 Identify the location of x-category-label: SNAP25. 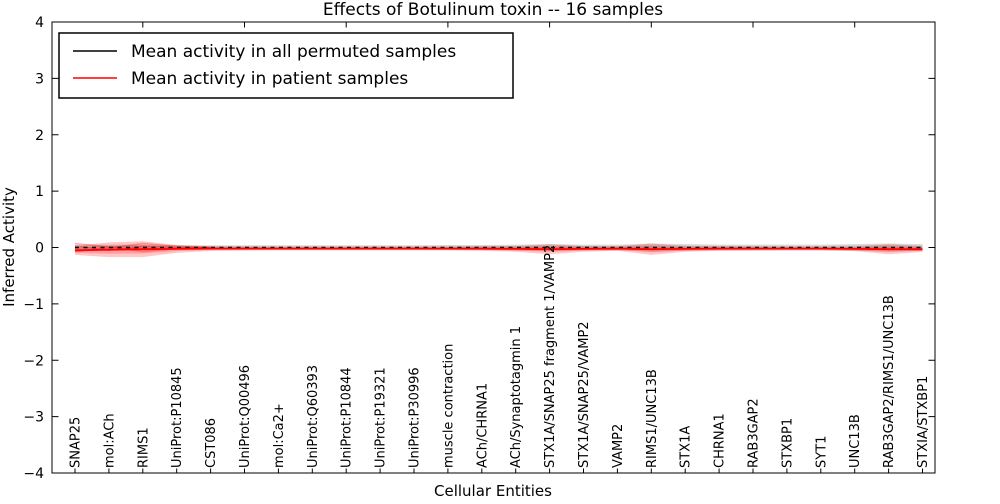
(76, 442).